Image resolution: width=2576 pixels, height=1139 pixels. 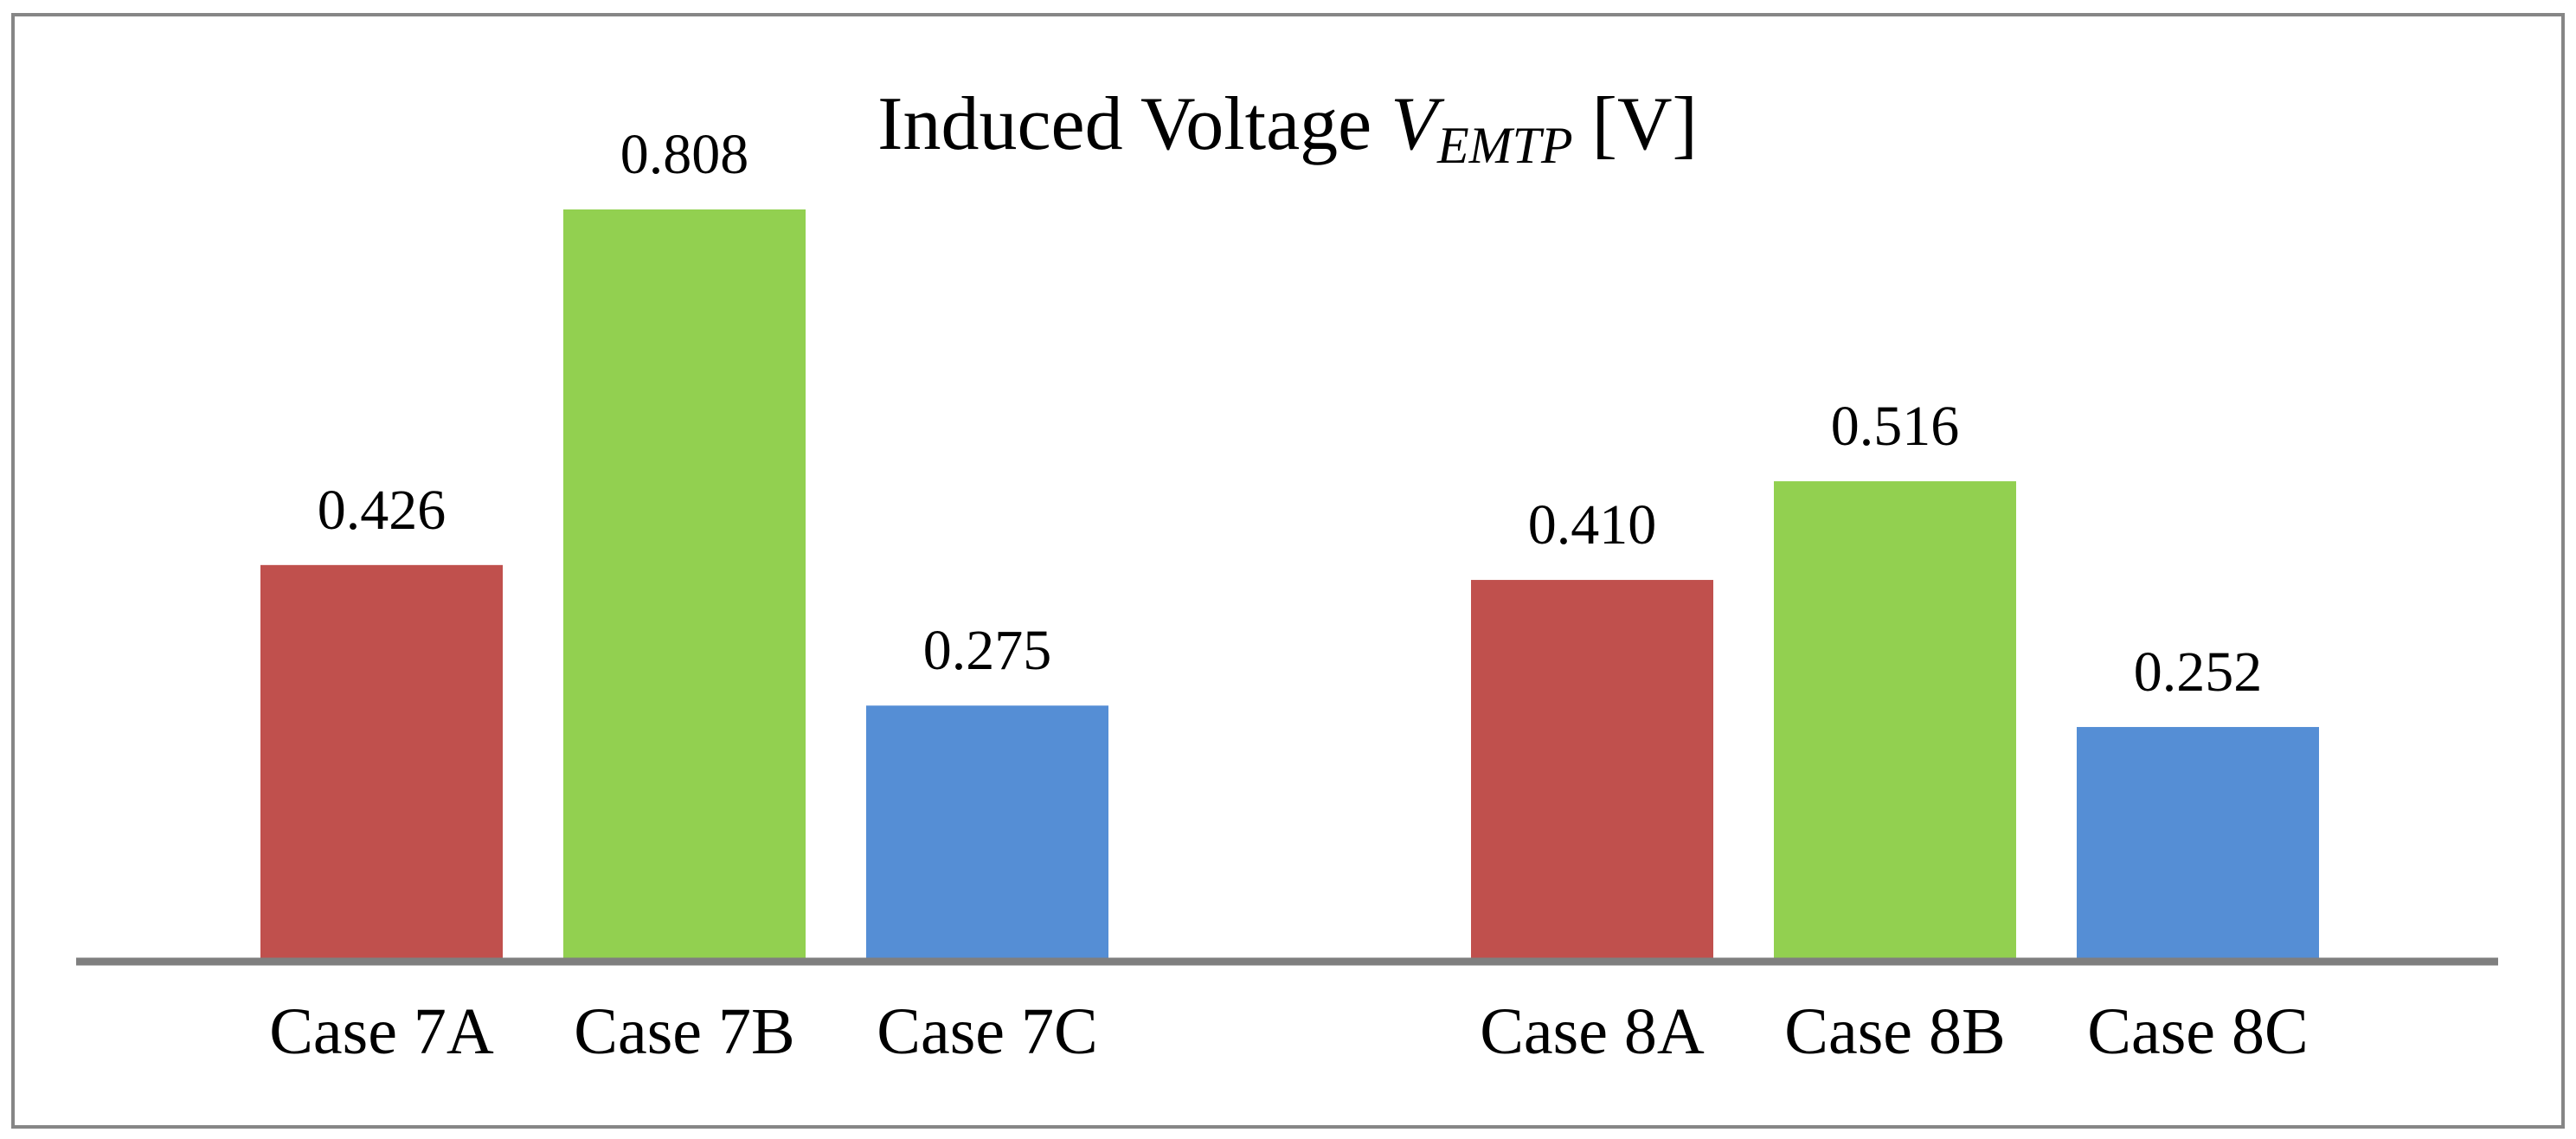 What do you see at coordinates (1636, 124) in the screenshot?
I see `title-suffix: [V]` at bounding box center [1636, 124].